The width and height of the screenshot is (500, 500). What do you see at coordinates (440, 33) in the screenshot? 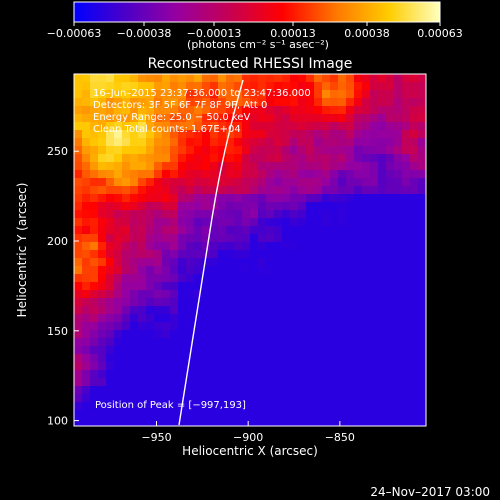
I see `colorbar-tick-label: 0.00063` at bounding box center [440, 33].